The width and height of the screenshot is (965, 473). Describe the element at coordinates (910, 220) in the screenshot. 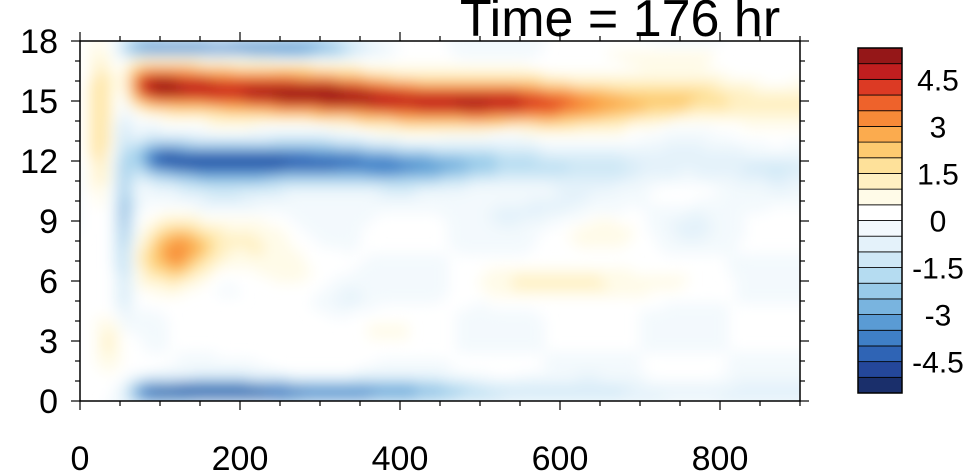

I see `colorbar: -4.5-3-1.501.534.5` at that location.